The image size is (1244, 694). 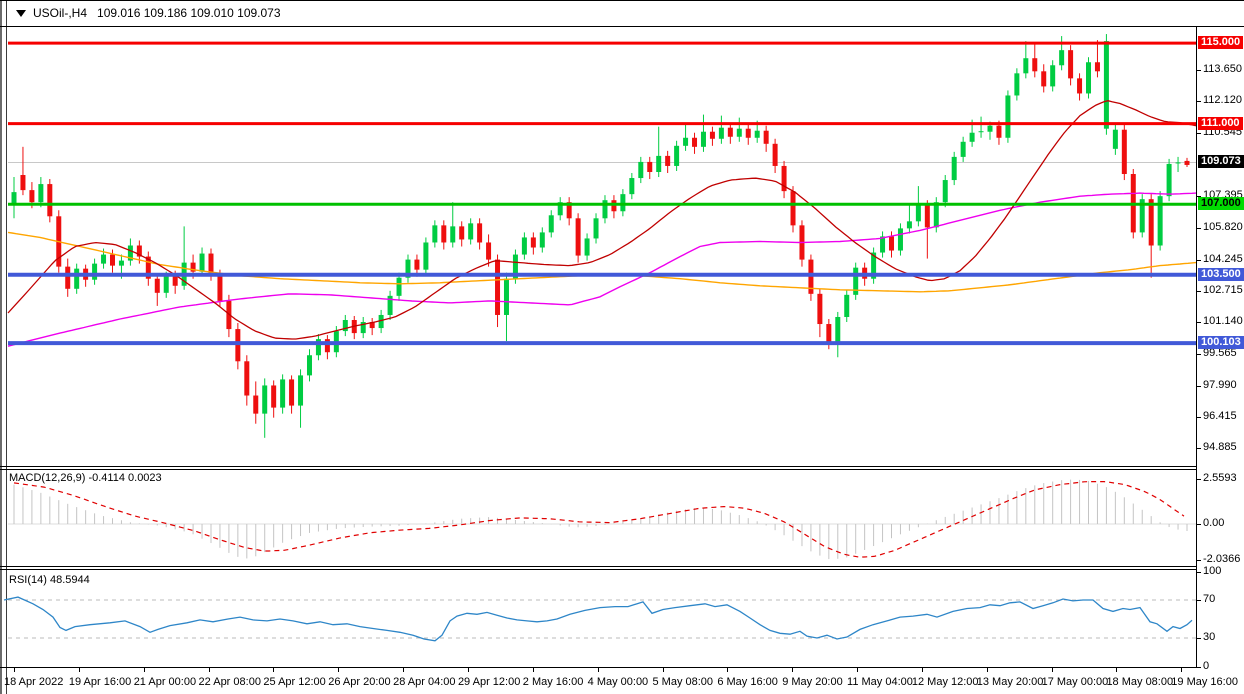 I want to click on axis-tick-label: -2.0366, so click(x=1222, y=559).